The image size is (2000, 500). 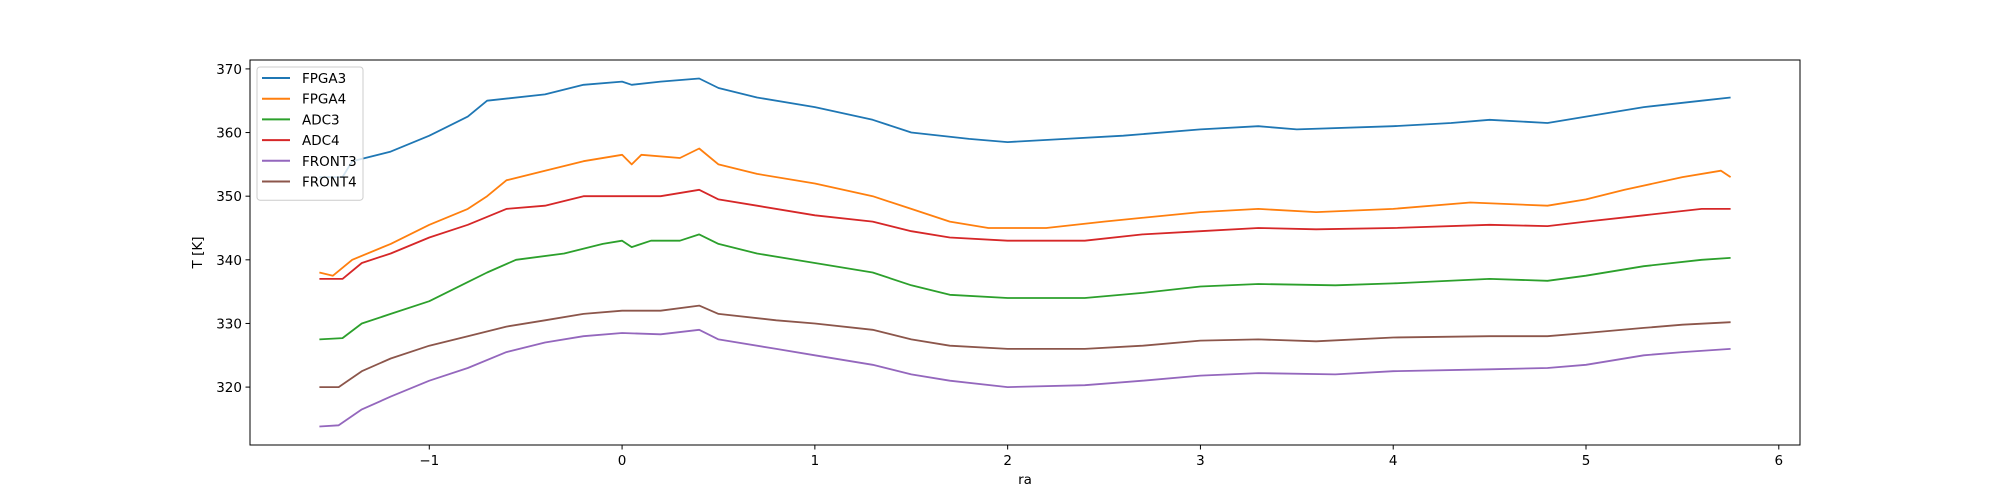 I want to click on legend-label: FRONT3, so click(x=329, y=162).